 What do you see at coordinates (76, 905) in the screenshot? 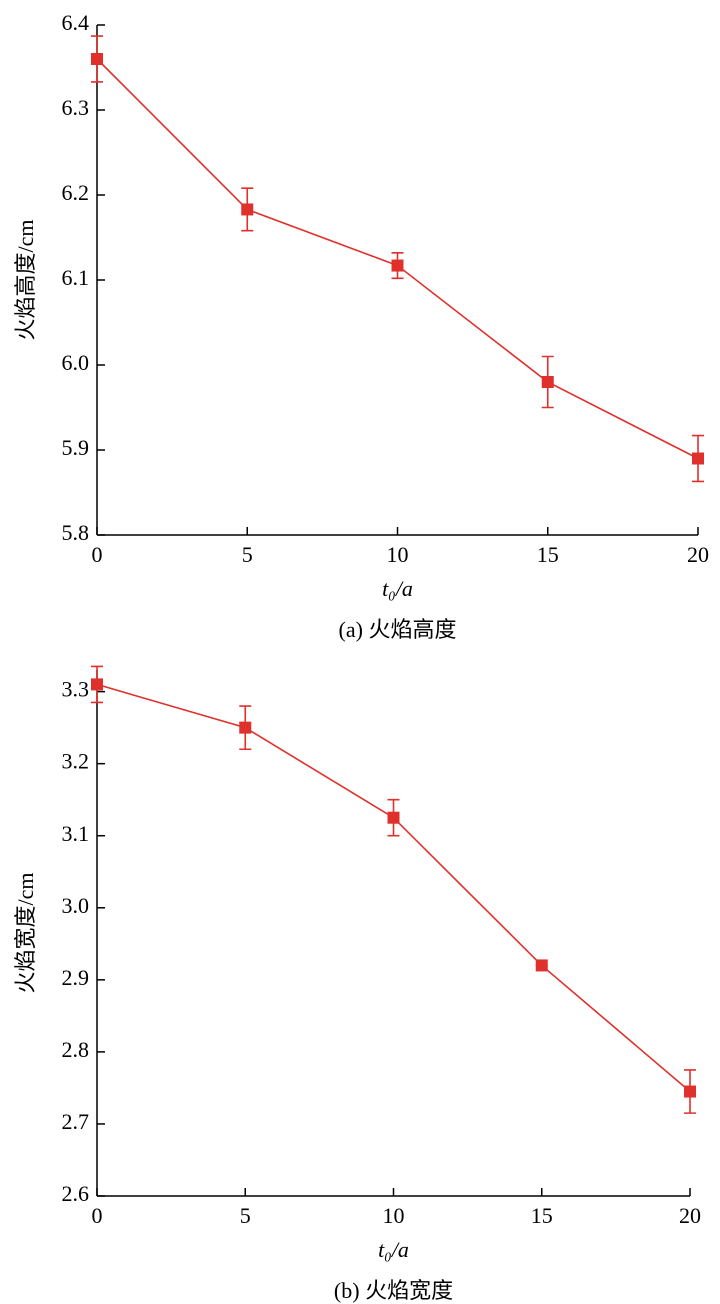
I see `y-tick-label: 3.0` at bounding box center [76, 905].